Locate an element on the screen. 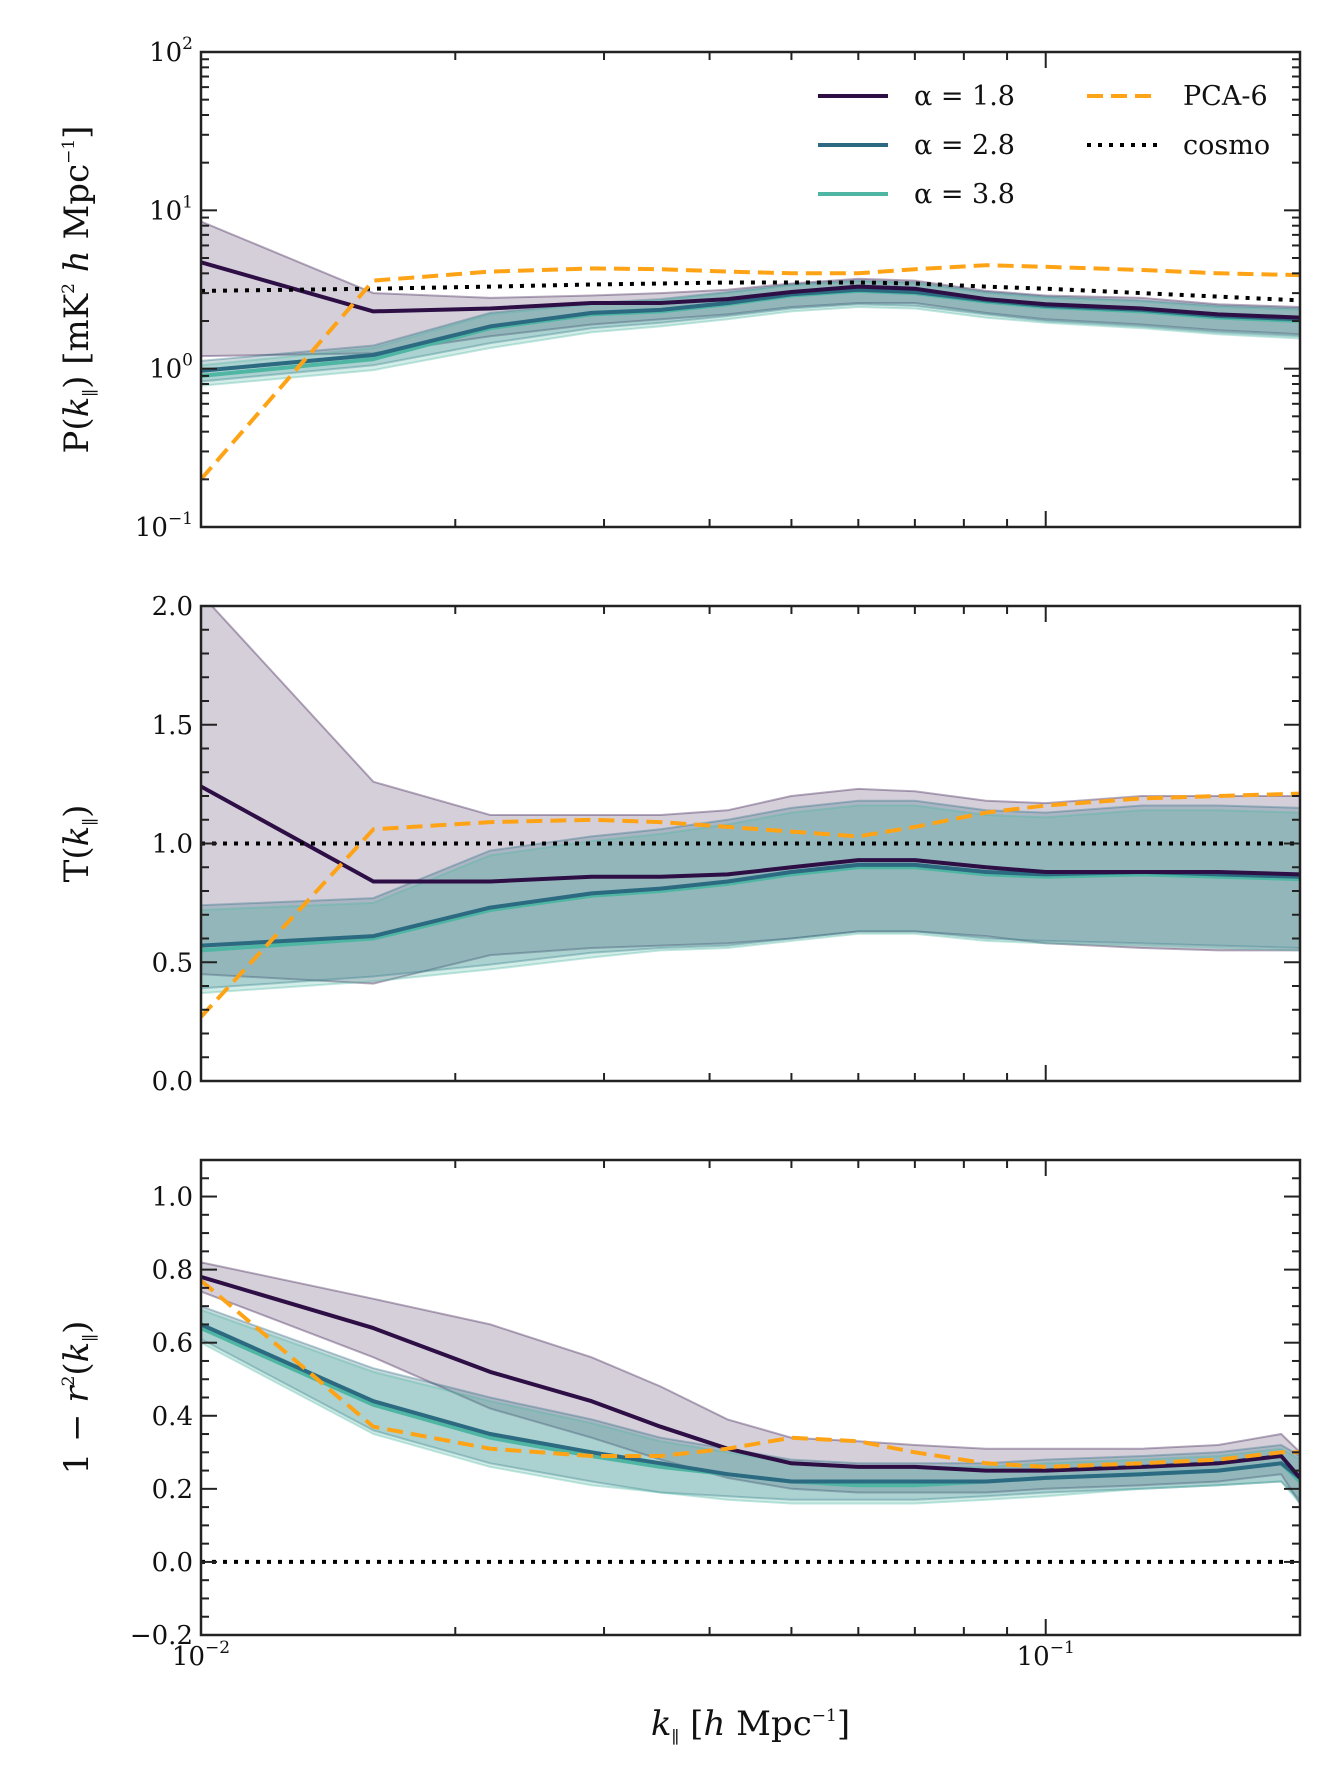 The width and height of the screenshot is (1332, 1784). legend-item-cosmo: cosmo is located at coordinates (1178, 145).